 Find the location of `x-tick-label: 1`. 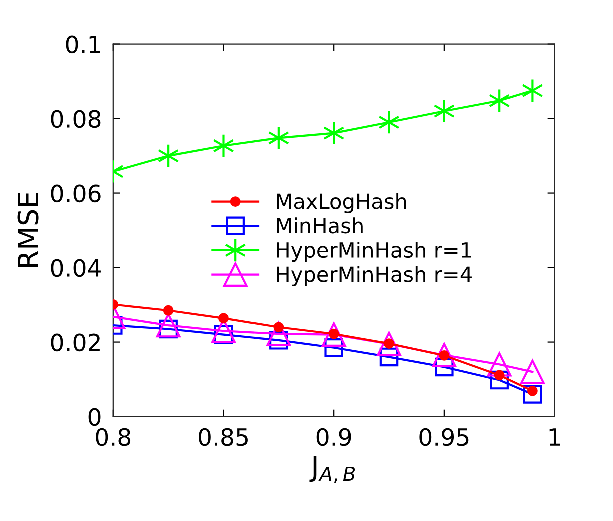

x-tick-label: 1 is located at coordinates (555, 437).